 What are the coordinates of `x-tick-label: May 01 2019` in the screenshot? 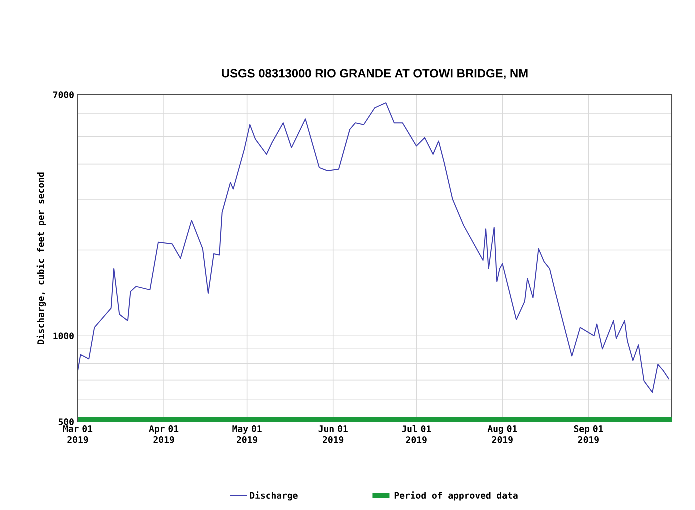 It's located at (247, 435).